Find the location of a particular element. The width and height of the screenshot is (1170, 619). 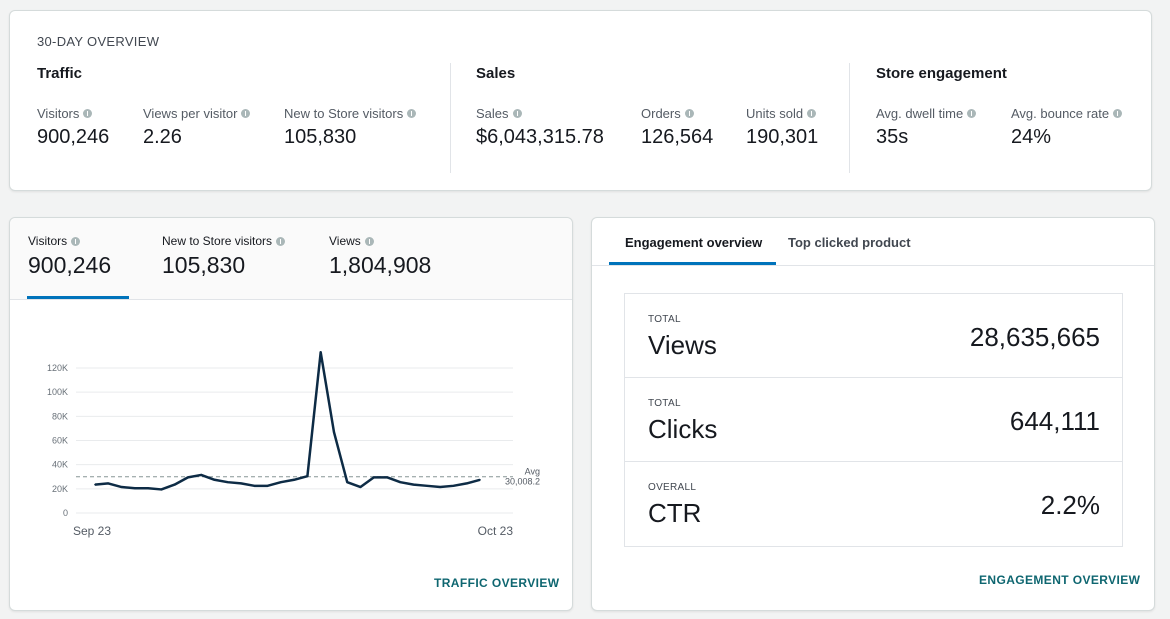

metric-value: 105,830 is located at coordinates (320, 137).